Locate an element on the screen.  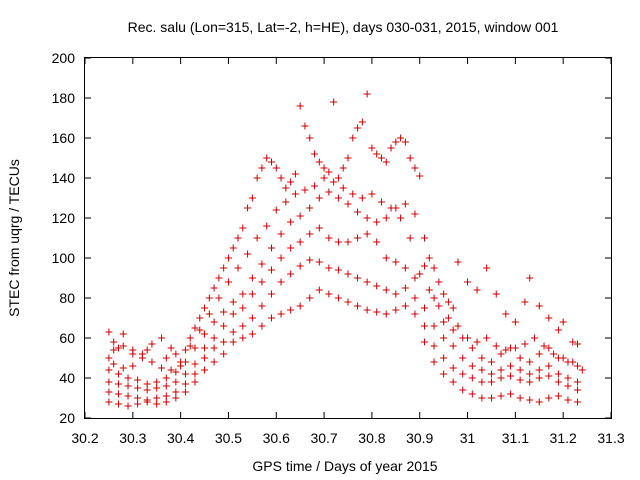
x-tick-label: 31 is located at coordinates (468, 438).